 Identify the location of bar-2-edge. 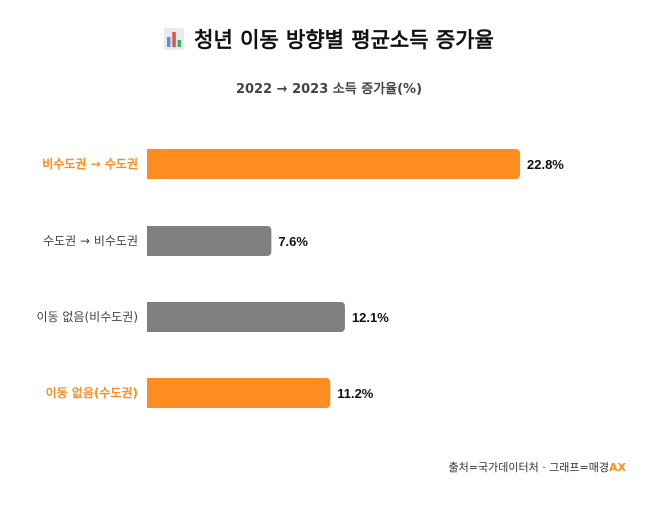
(150, 241).